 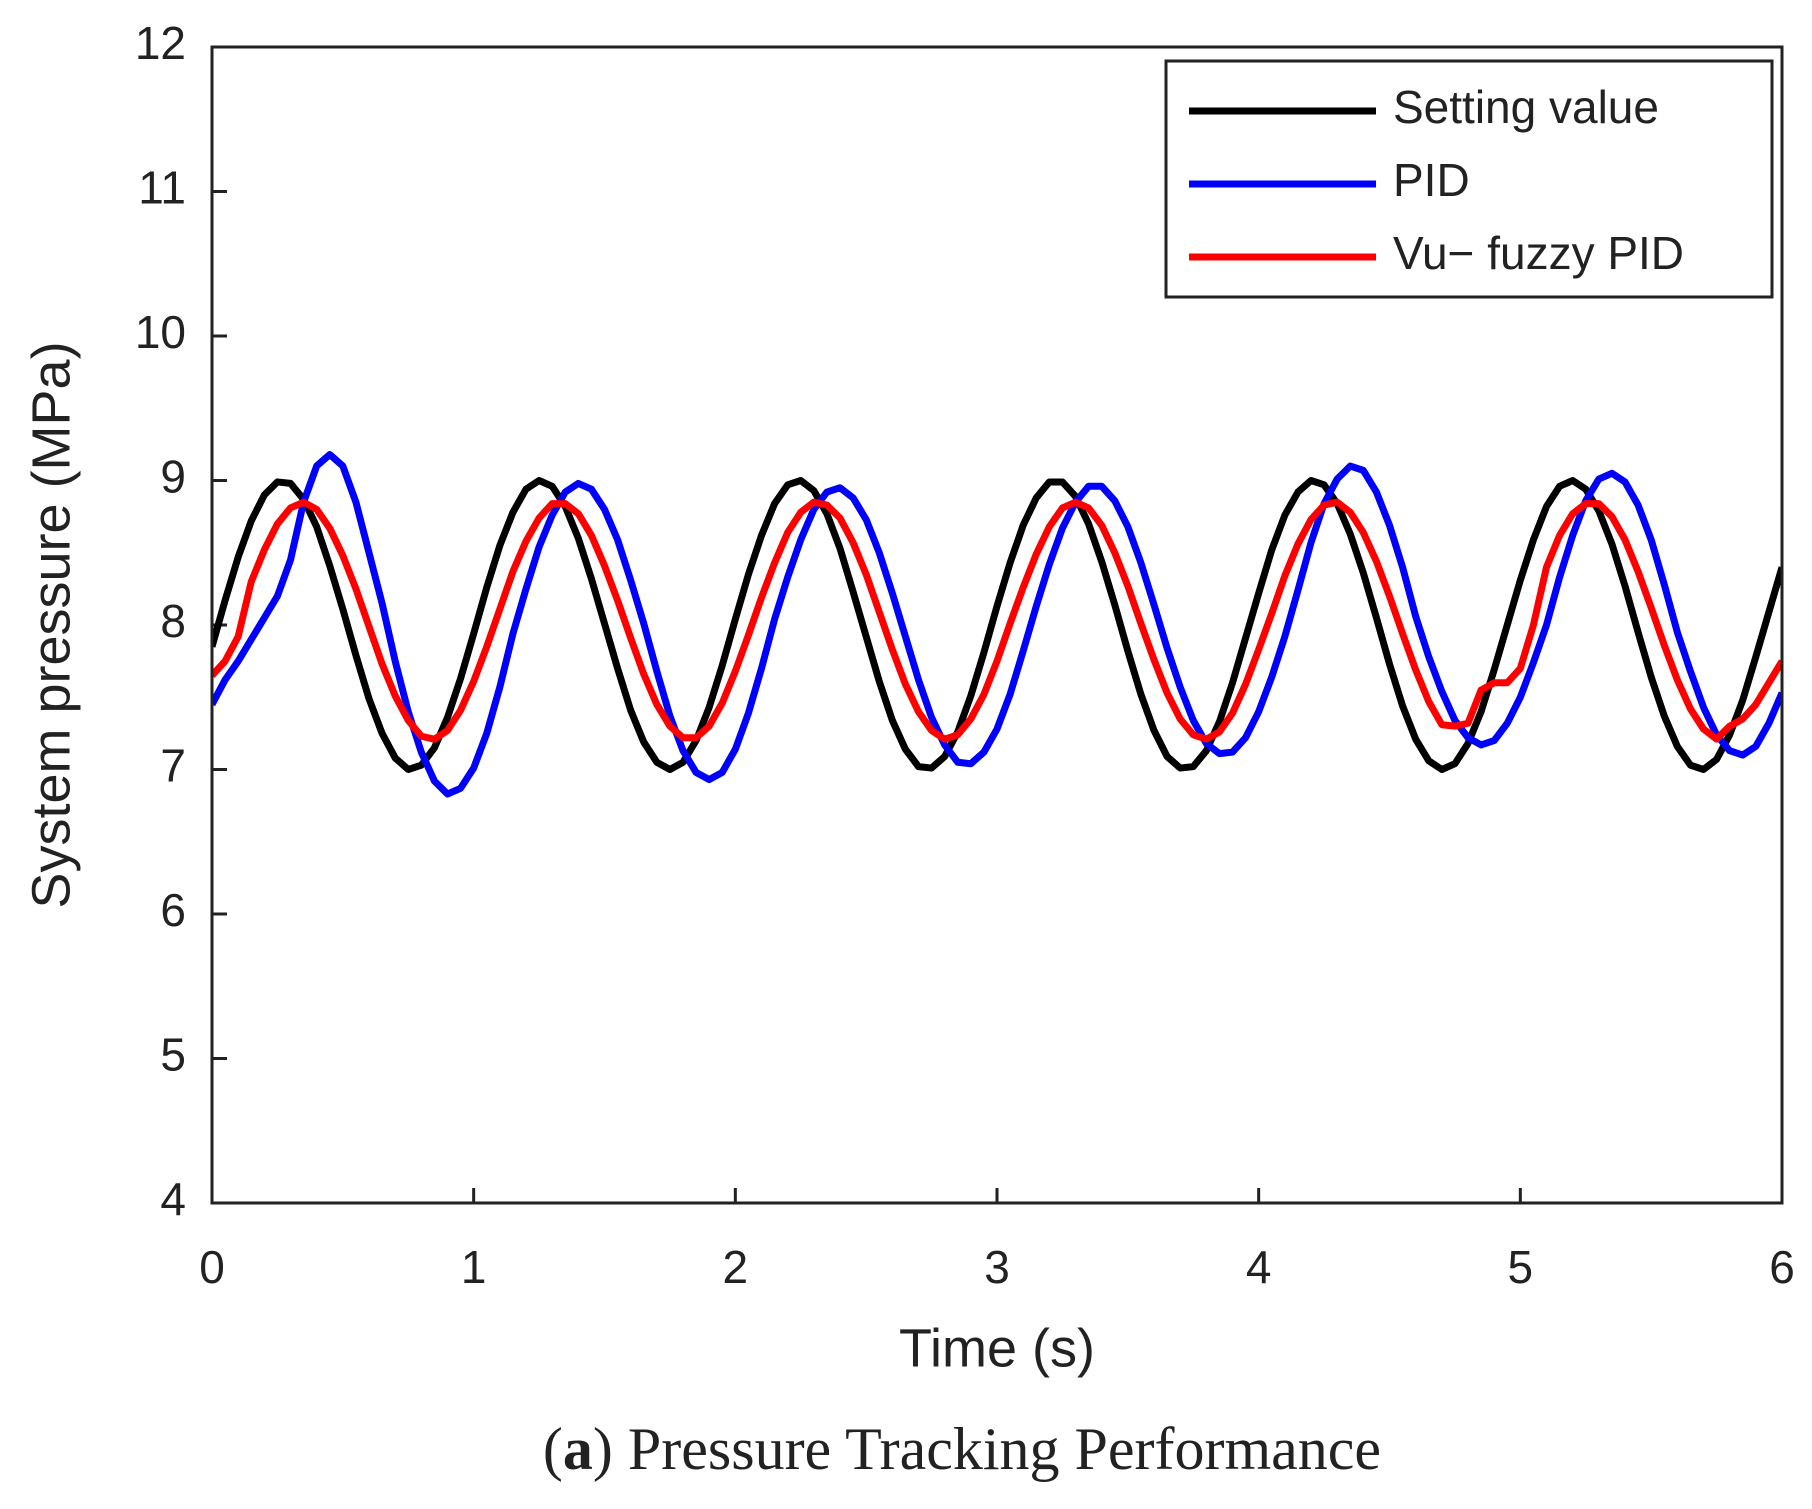 I want to click on y-tick-label: 7, so click(x=173, y=766).